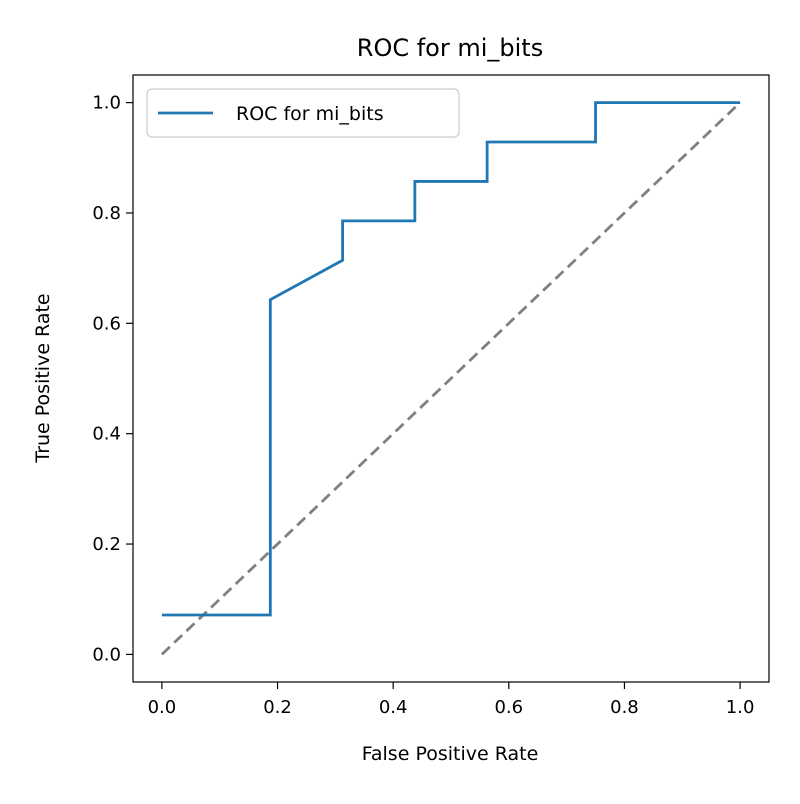 The width and height of the screenshot is (800, 804). What do you see at coordinates (106, 544) in the screenshot?
I see `y-tick-label: 0.2` at bounding box center [106, 544].